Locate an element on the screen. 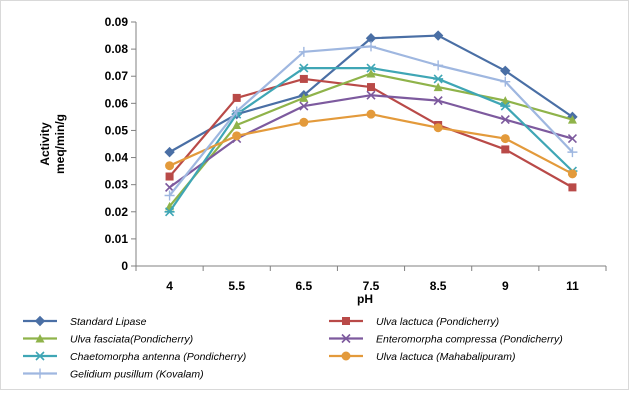 This screenshot has height=394, width=629. legend-item: Ulva lactuca (Mahabalipuram) is located at coordinates (422, 357).